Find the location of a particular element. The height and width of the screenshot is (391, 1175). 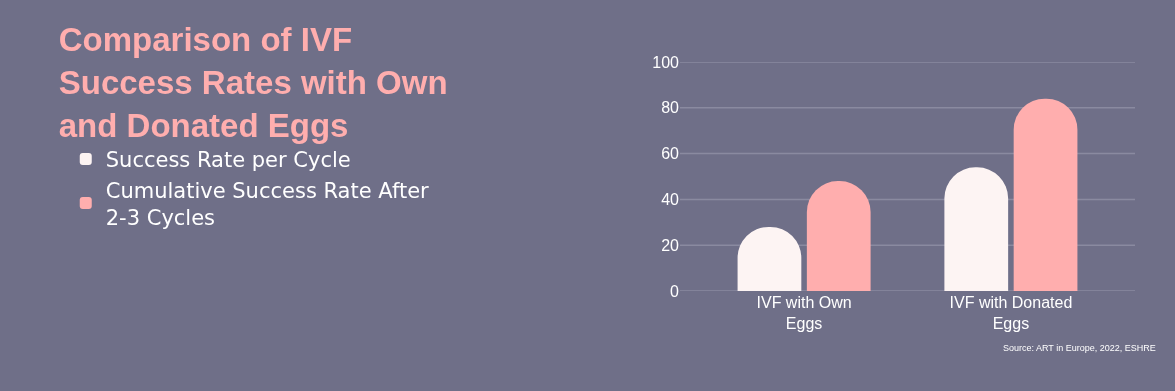

y-tick-label: 100 is located at coordinates (666, 62).